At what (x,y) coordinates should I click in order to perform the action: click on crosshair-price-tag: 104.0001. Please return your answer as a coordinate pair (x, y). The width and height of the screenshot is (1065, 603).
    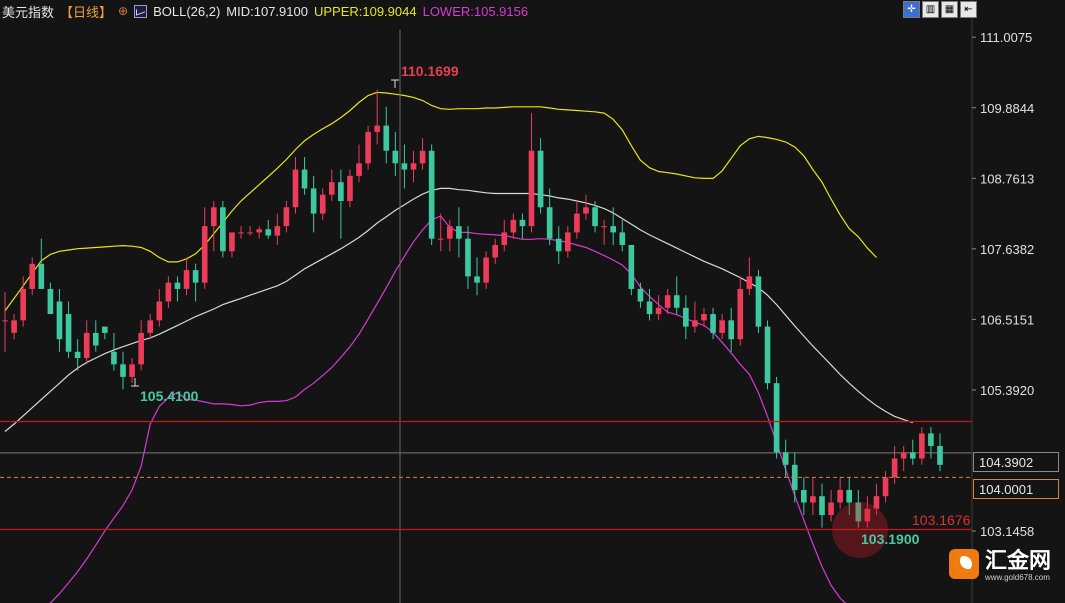
    Looking at the image, I should click on (1016, 489).